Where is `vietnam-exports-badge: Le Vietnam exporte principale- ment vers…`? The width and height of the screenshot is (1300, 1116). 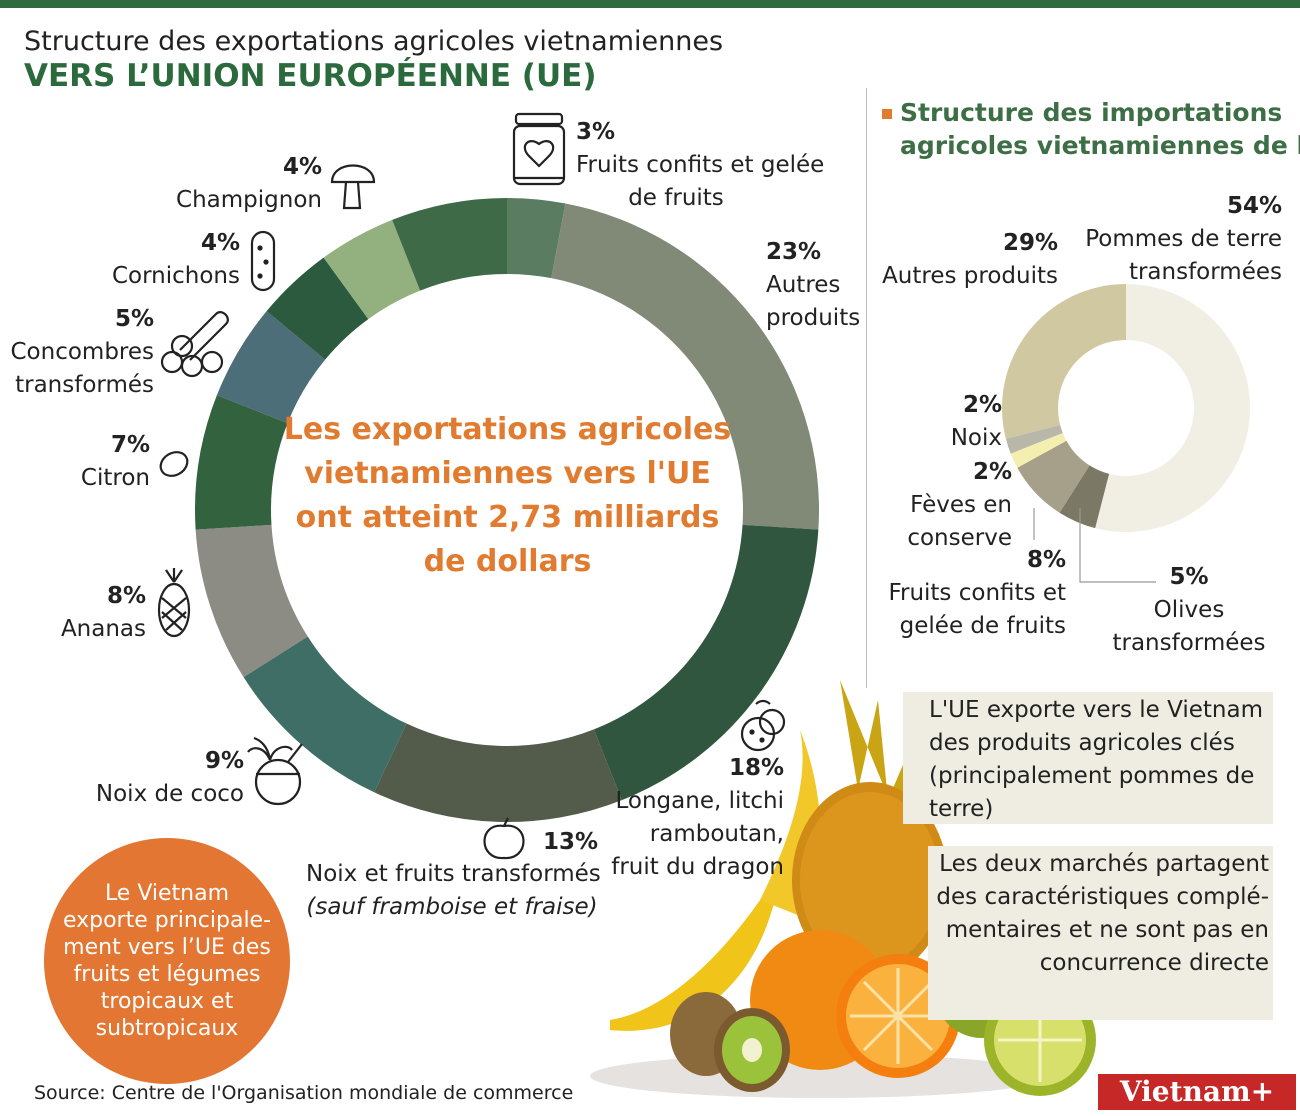 vietnam-exports-badge: Le Vietnam exporte principale- ment vers… is located at coordinates (167, 961).